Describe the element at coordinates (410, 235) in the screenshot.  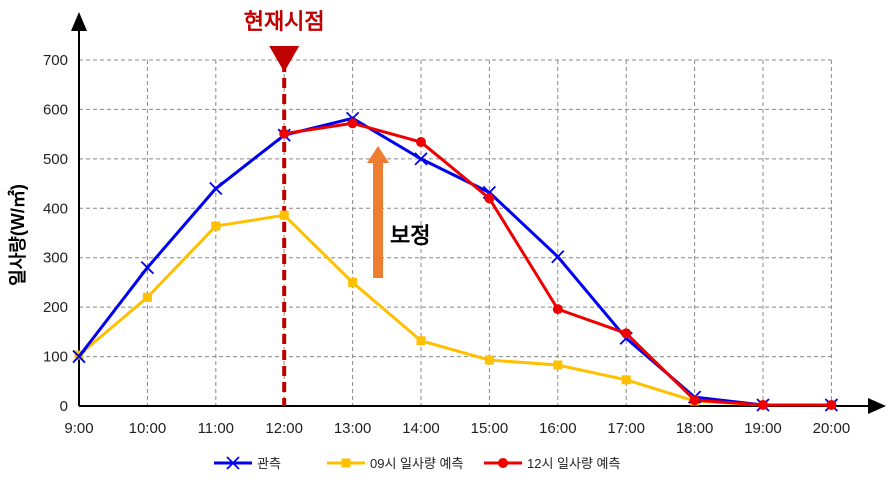
I see `correction-label: 보정` at that location.